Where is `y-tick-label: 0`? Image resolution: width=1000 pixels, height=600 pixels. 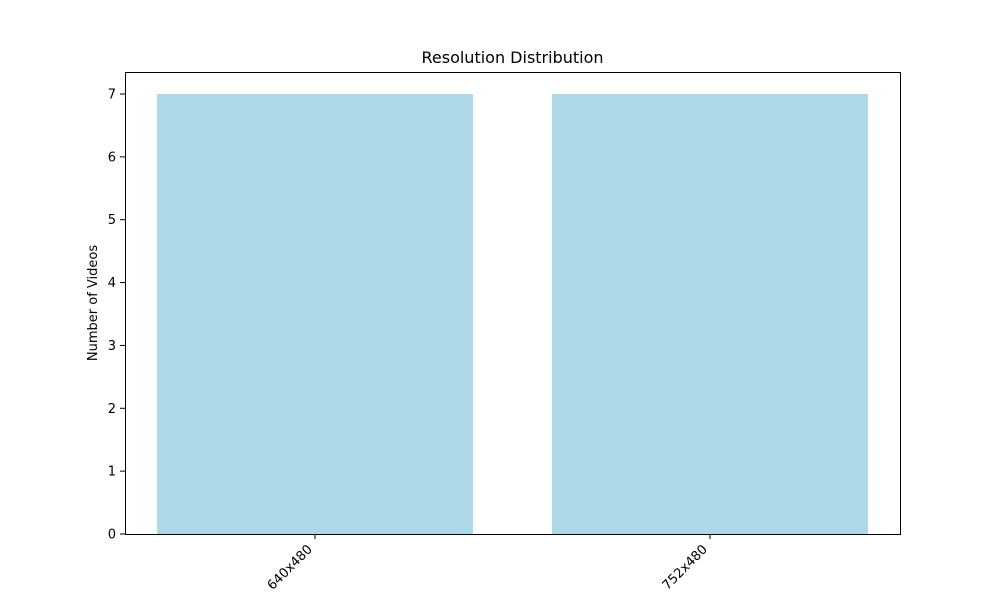 y-tick-label: 0 is located at coordinates (112, 535).